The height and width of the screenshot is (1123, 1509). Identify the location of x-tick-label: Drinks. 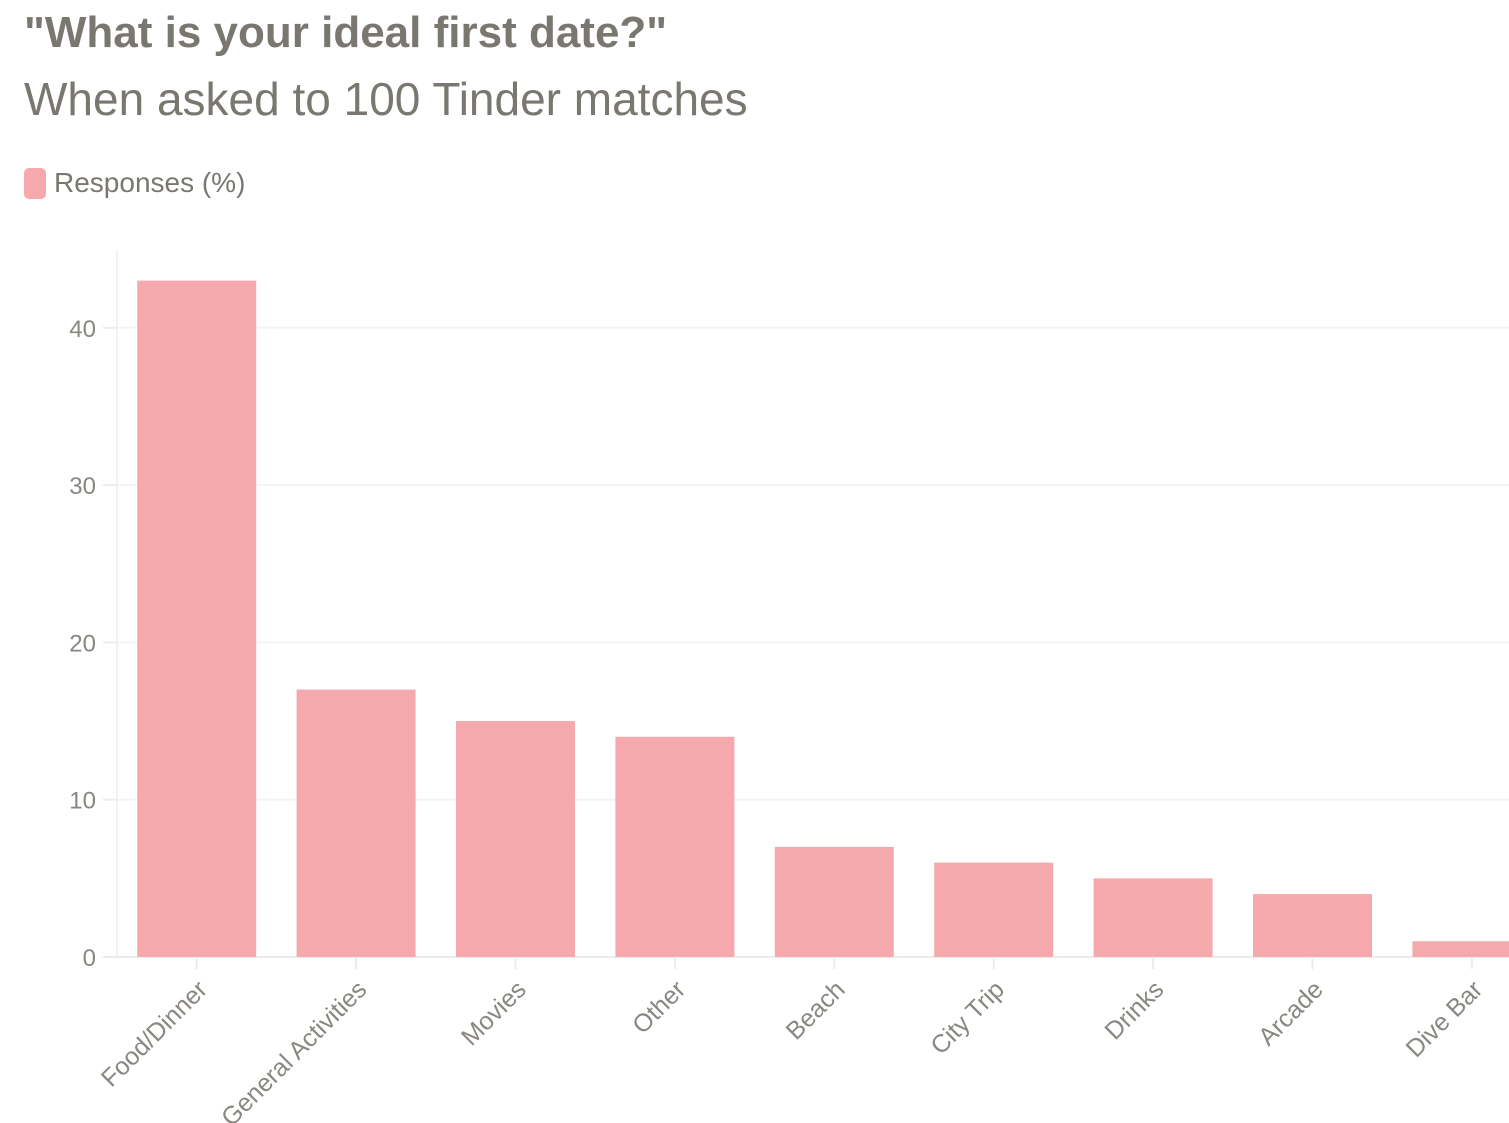
(1134, 1010).